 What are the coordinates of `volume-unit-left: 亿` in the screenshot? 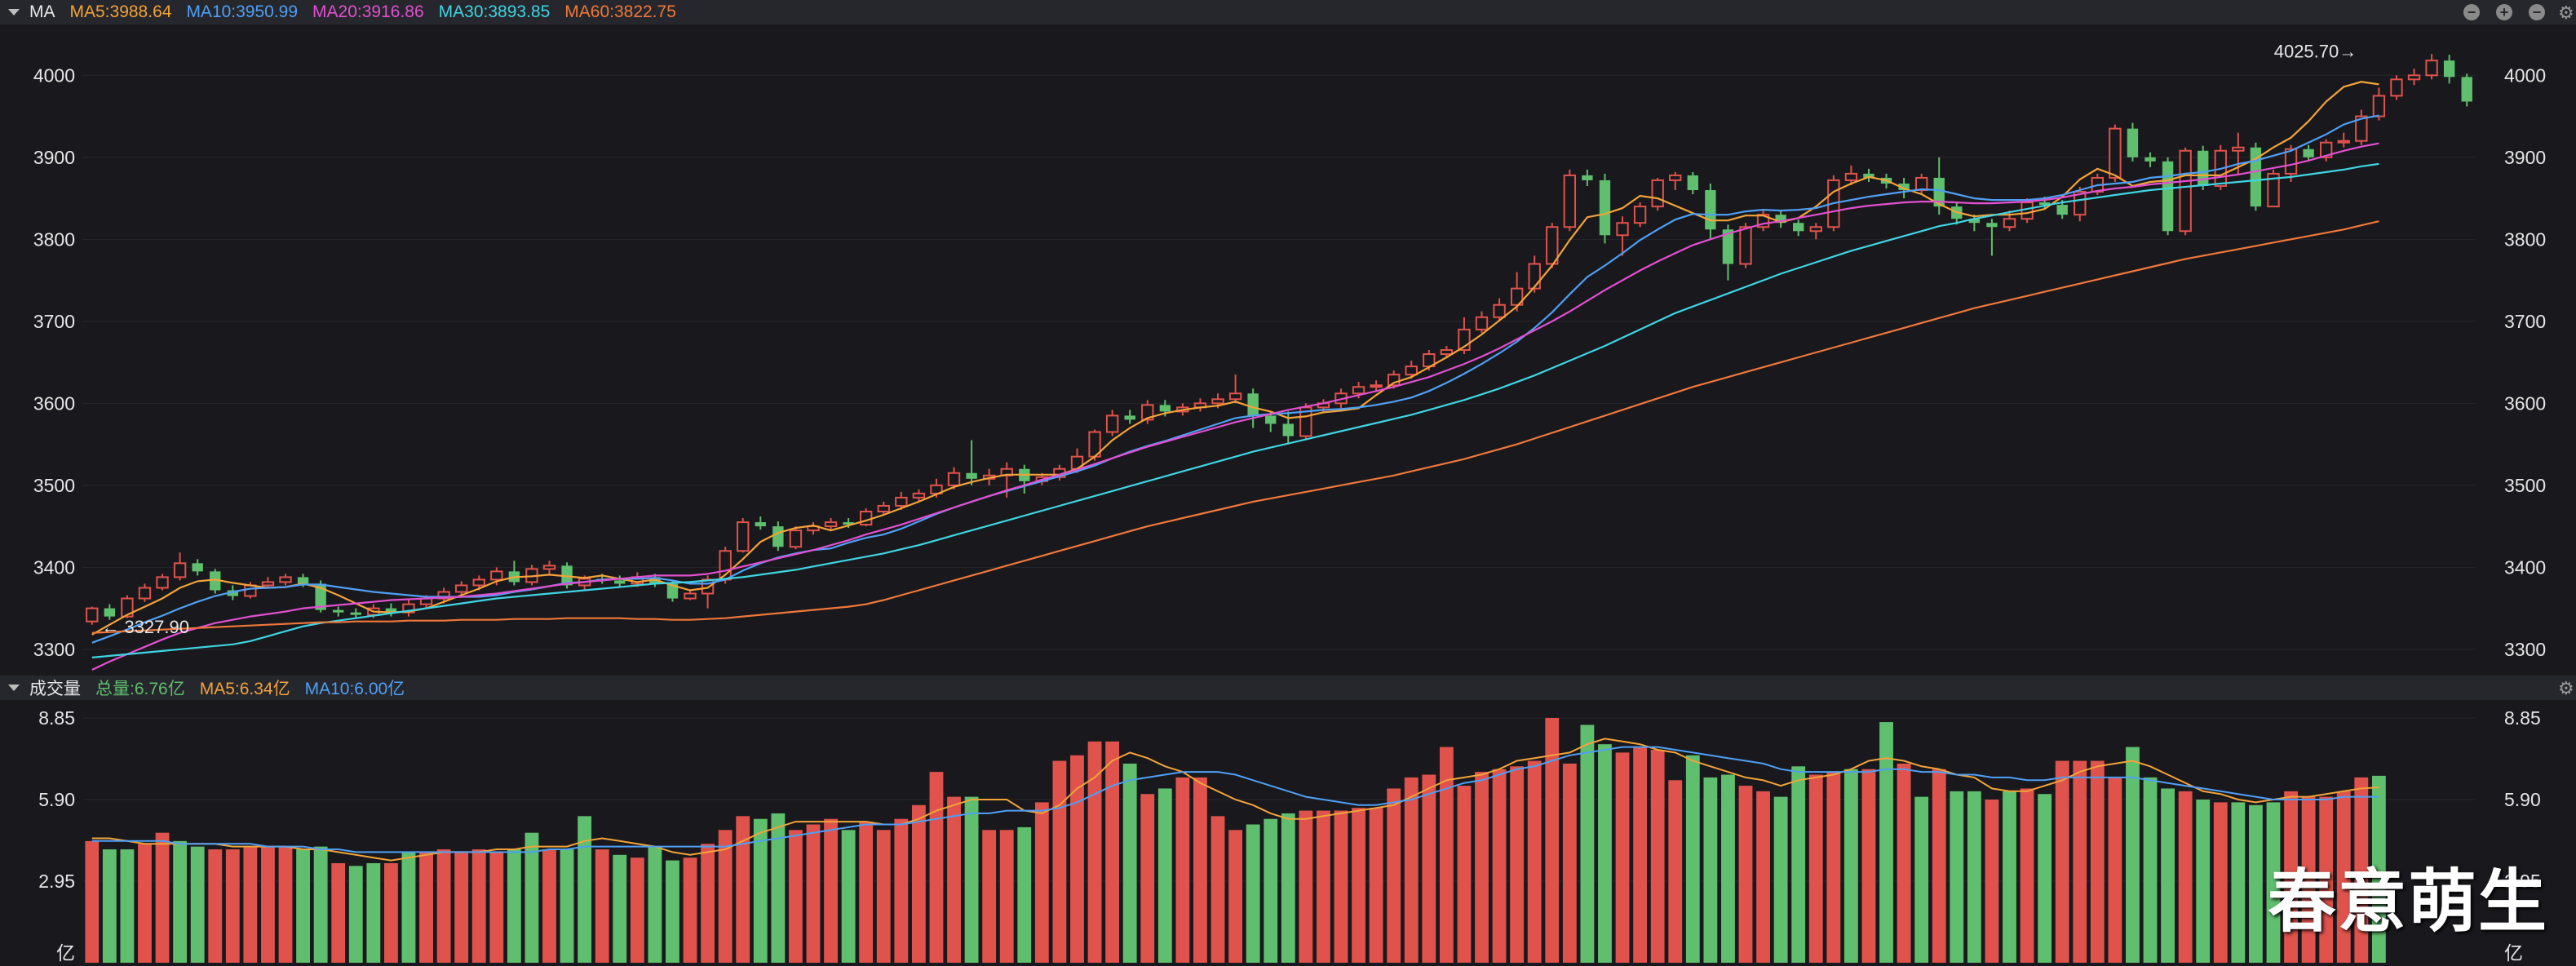 It's located at (65, 953).